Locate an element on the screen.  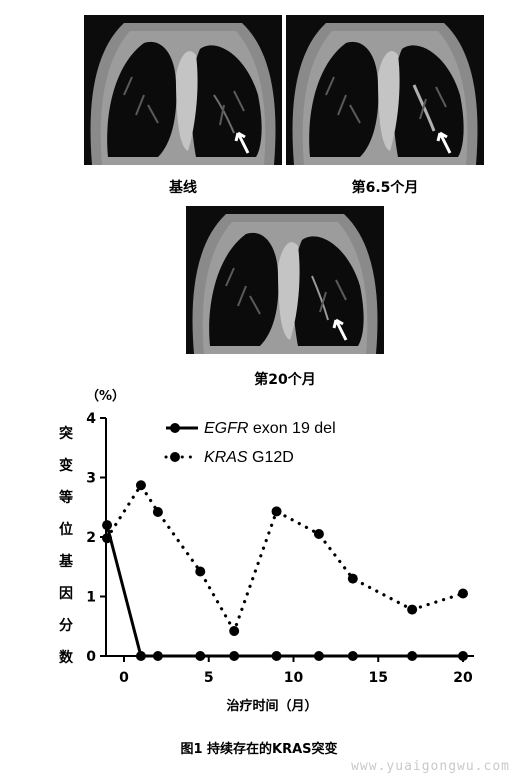
y-tick-label: 4 is located at coordinates (91, 419).